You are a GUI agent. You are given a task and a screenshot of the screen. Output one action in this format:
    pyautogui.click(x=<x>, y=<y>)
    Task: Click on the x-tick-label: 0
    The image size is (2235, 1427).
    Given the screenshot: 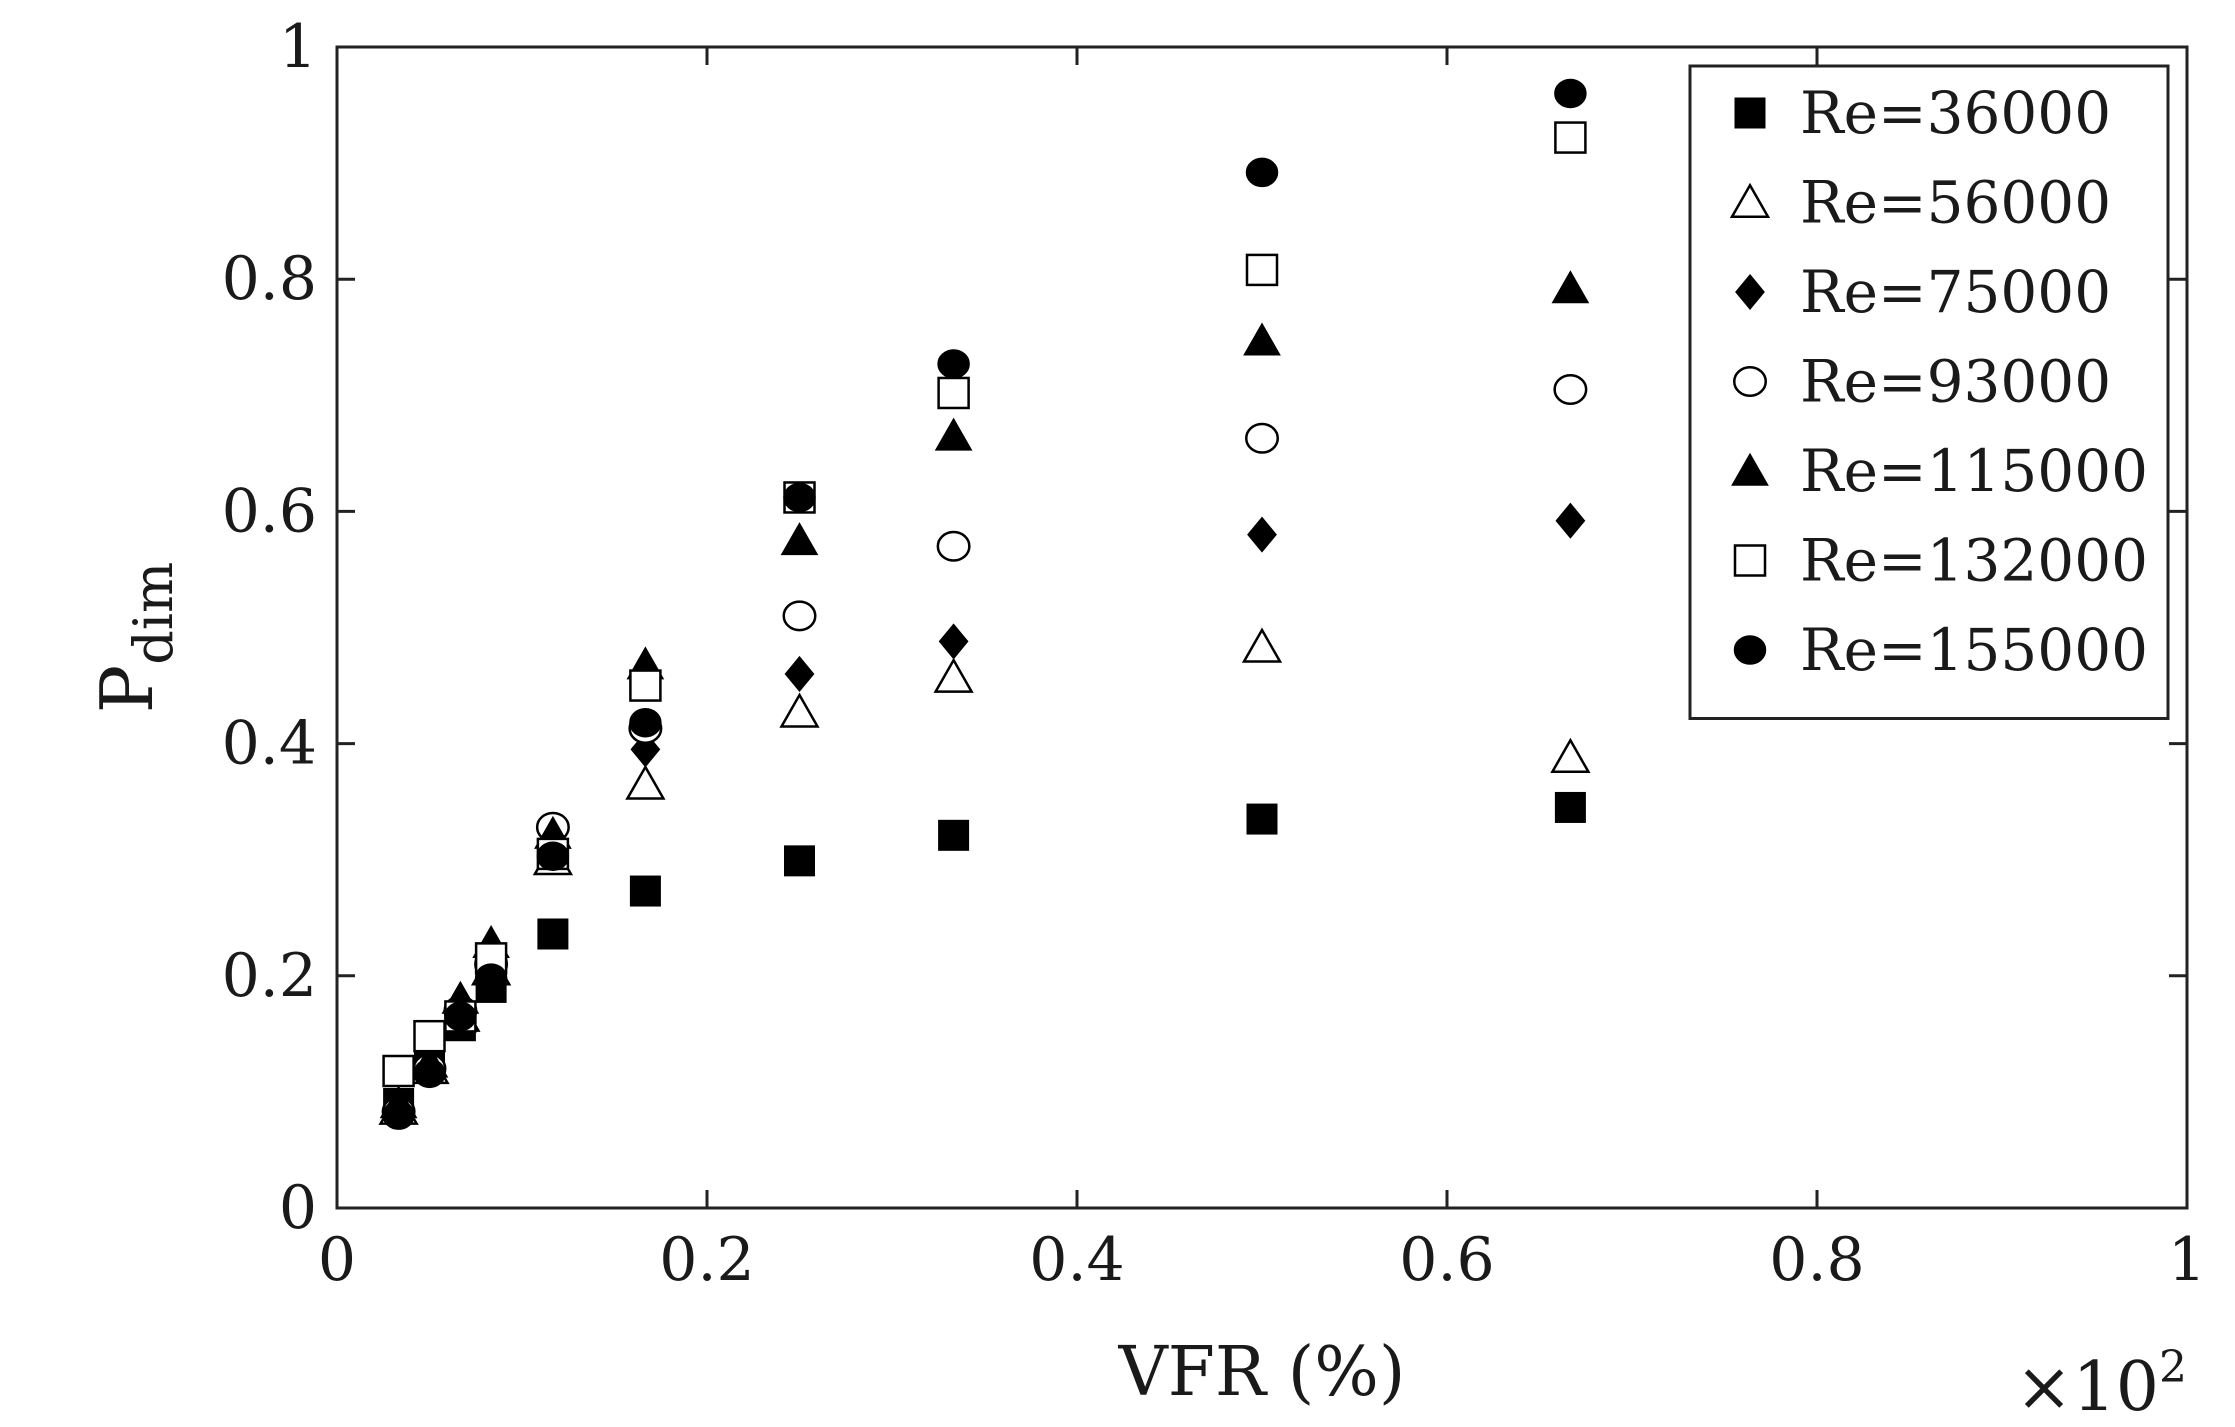 What is the action you would take?
    pyautogui.click(x=337, y=1260)
    